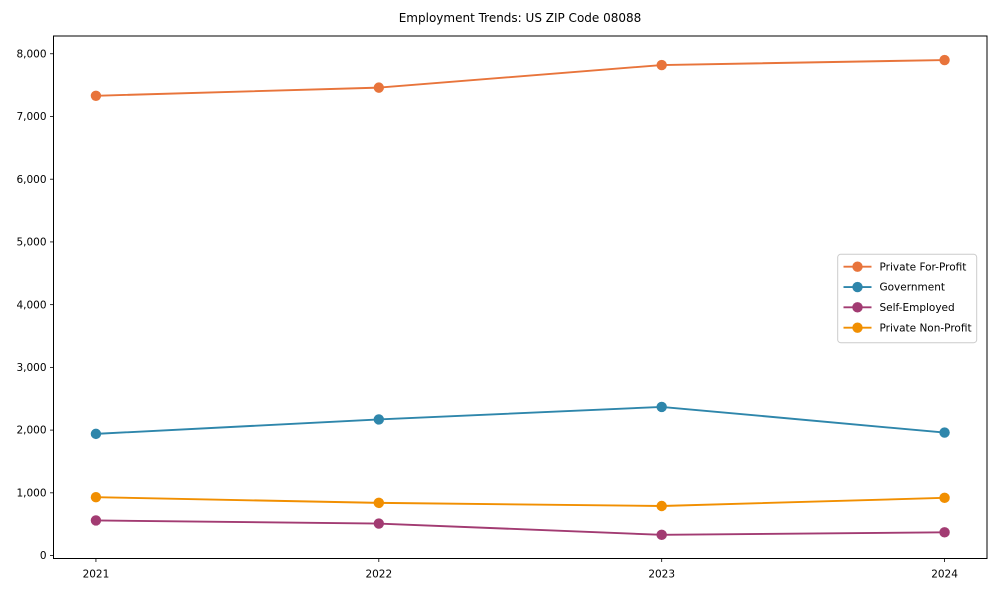 This screenshot has height=600, width=1000. I want to click on y-axis-tick-label: 4,000, so click(31, 305).